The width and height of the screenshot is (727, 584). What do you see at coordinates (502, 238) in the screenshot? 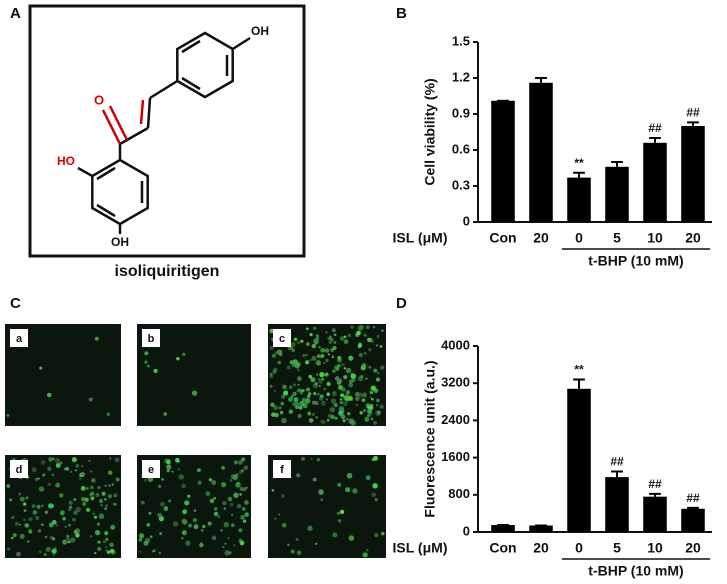
I see `x-tick-label: Con` at bounding box center [502, 238].